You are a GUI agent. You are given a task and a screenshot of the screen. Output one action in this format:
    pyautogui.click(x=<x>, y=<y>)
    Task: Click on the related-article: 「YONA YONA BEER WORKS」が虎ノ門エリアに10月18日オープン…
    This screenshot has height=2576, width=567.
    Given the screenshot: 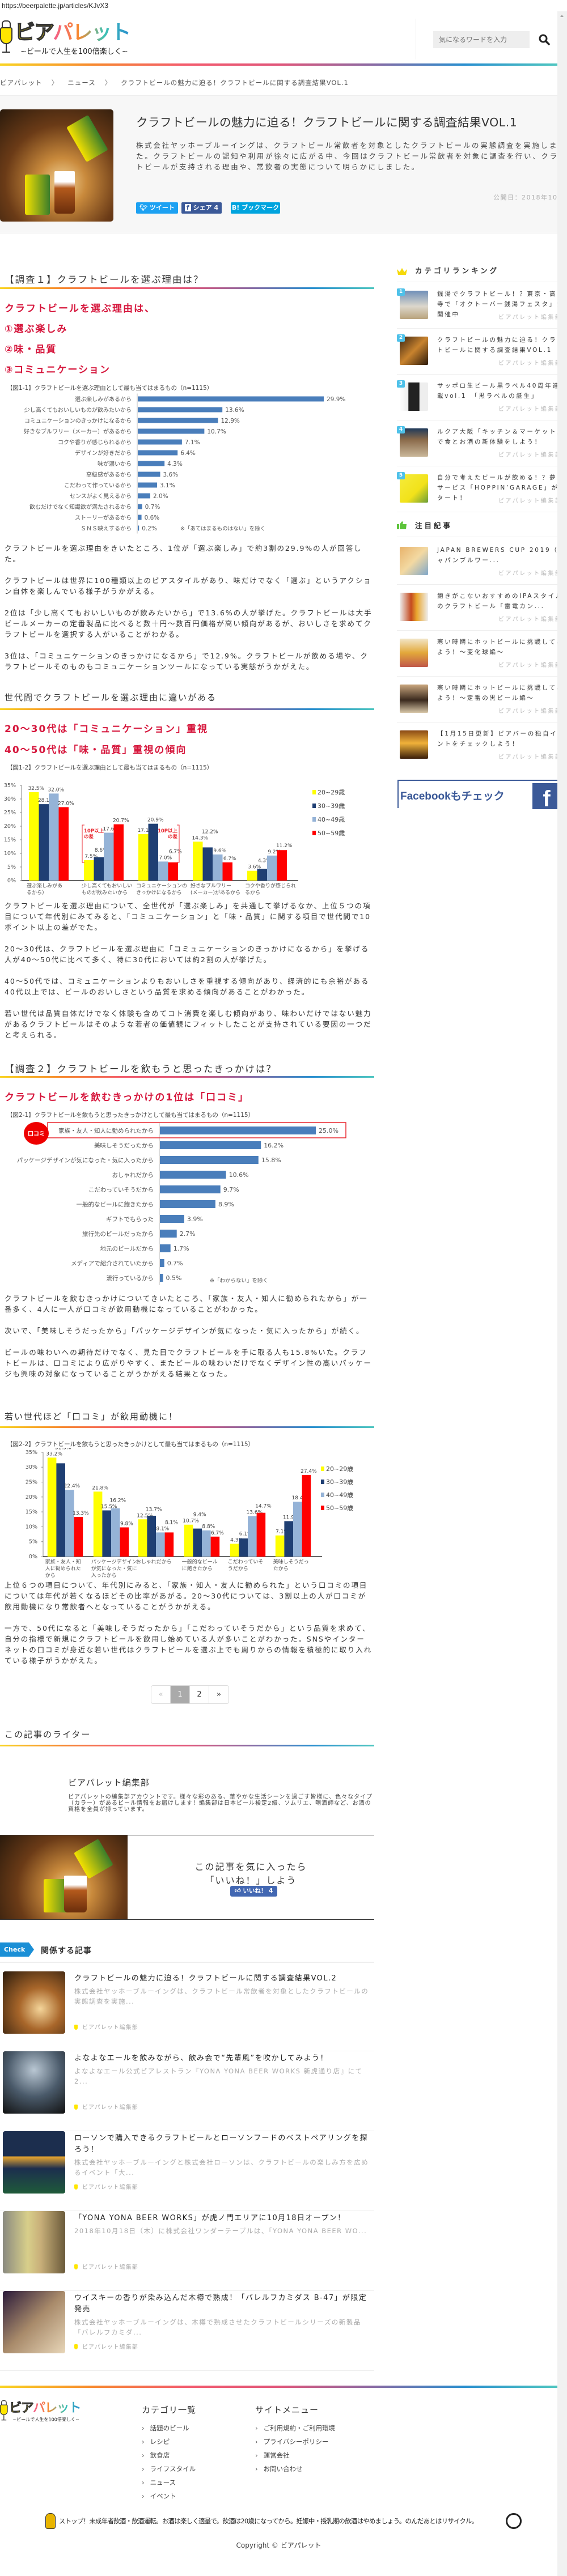 What is the action you would take?
    pyautogui.click(x=187, y=2251)
    